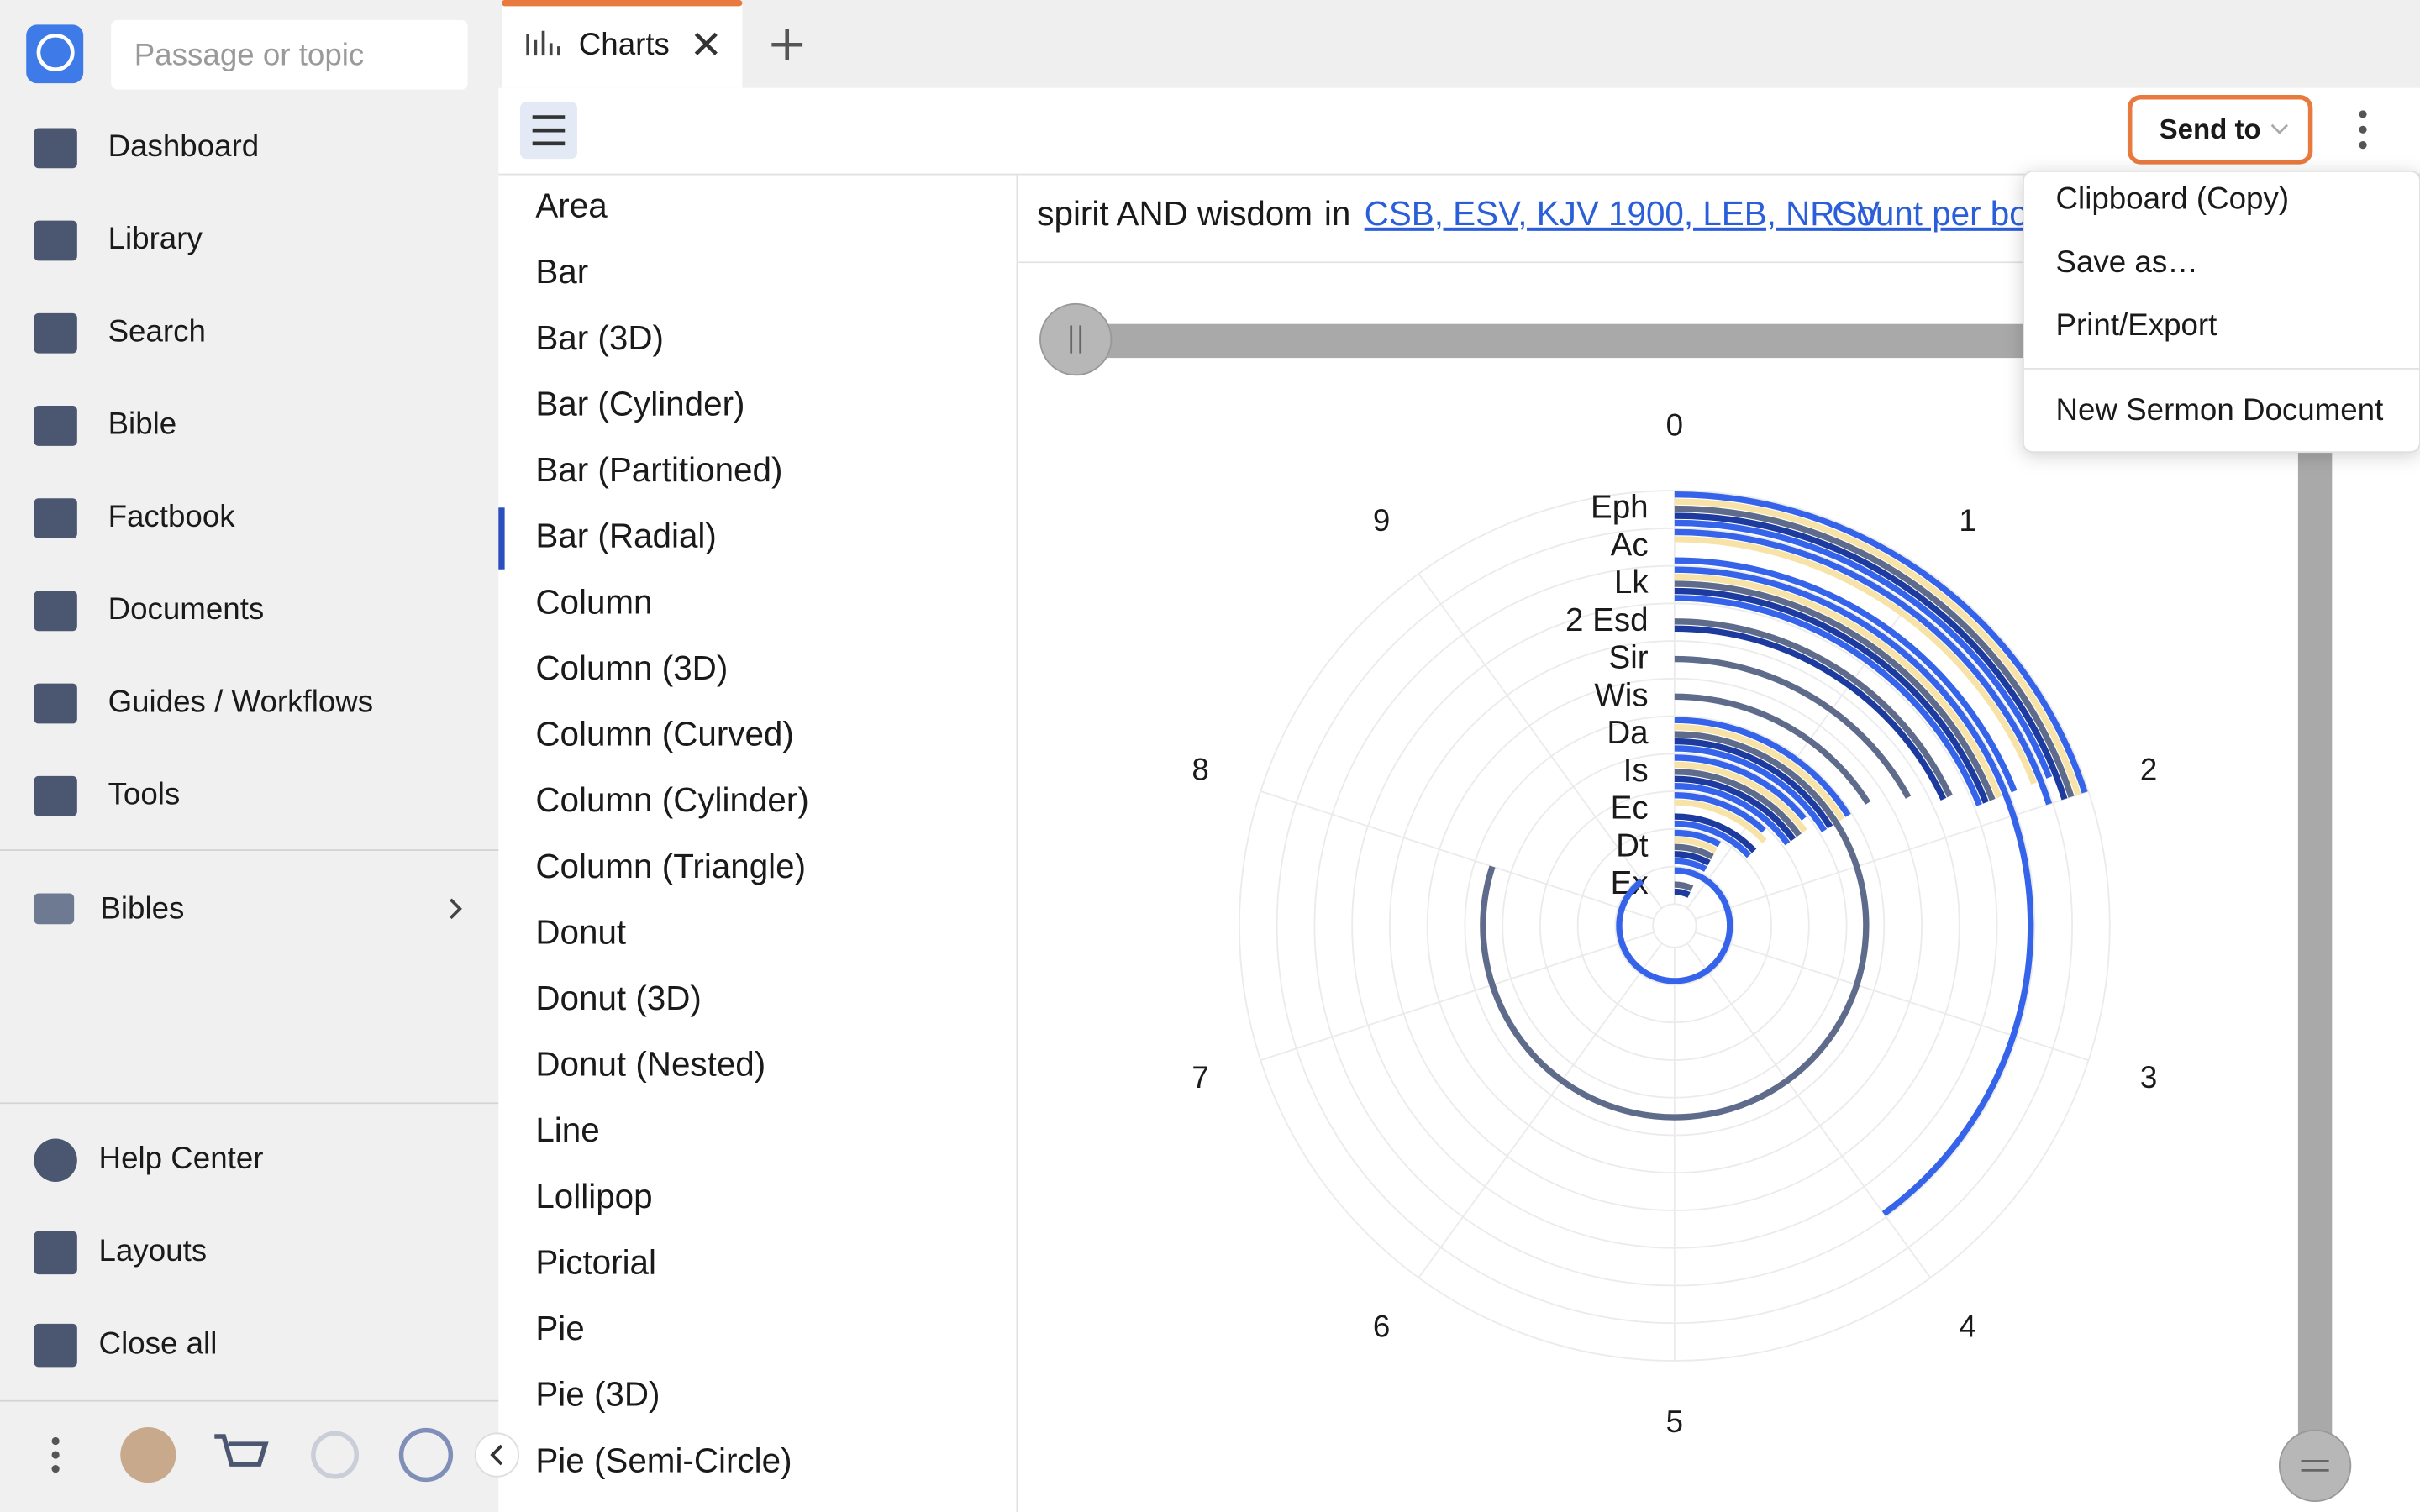 This screenshot has height=1512, width=2420. Describe the element at coordinates (2136, 324) in the screenshot. I see `menu-item: Print/Export` at that location.